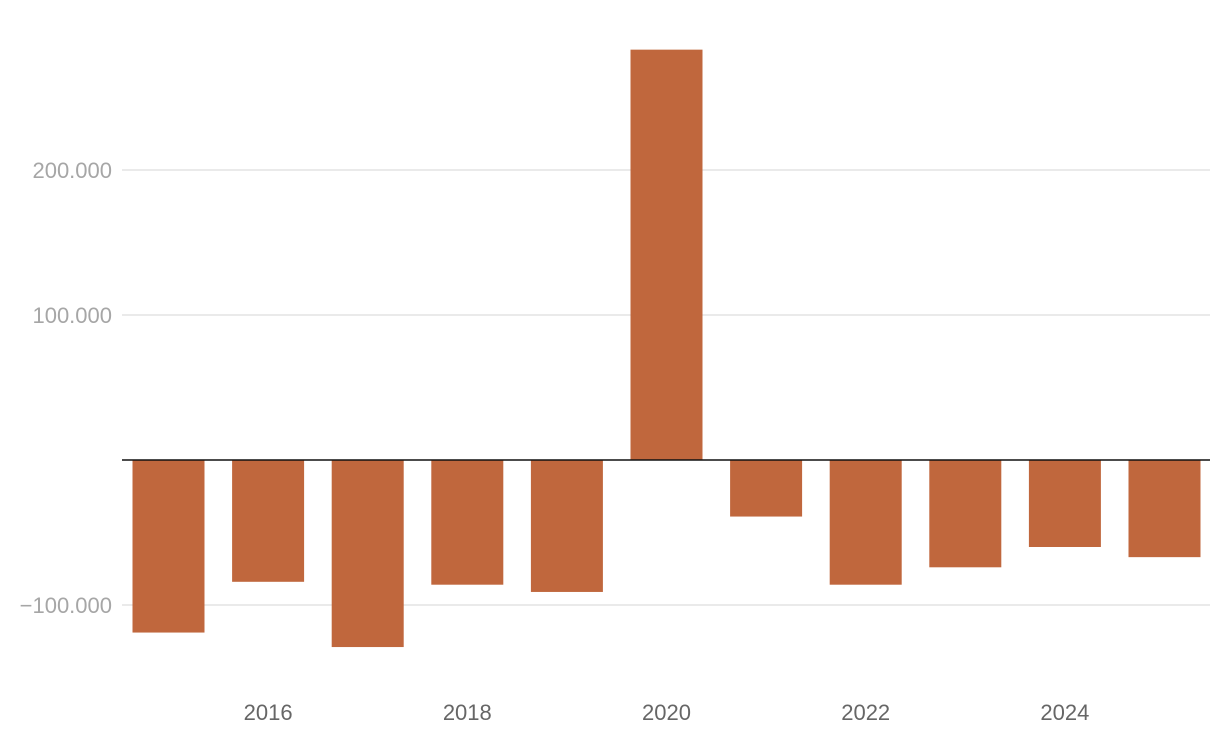 The image size is (1220, 742). What do you see at coordinates (72, 315) in the screenshot?
I see `y-tick-label: 100.000` at bounding box center [72, 315].